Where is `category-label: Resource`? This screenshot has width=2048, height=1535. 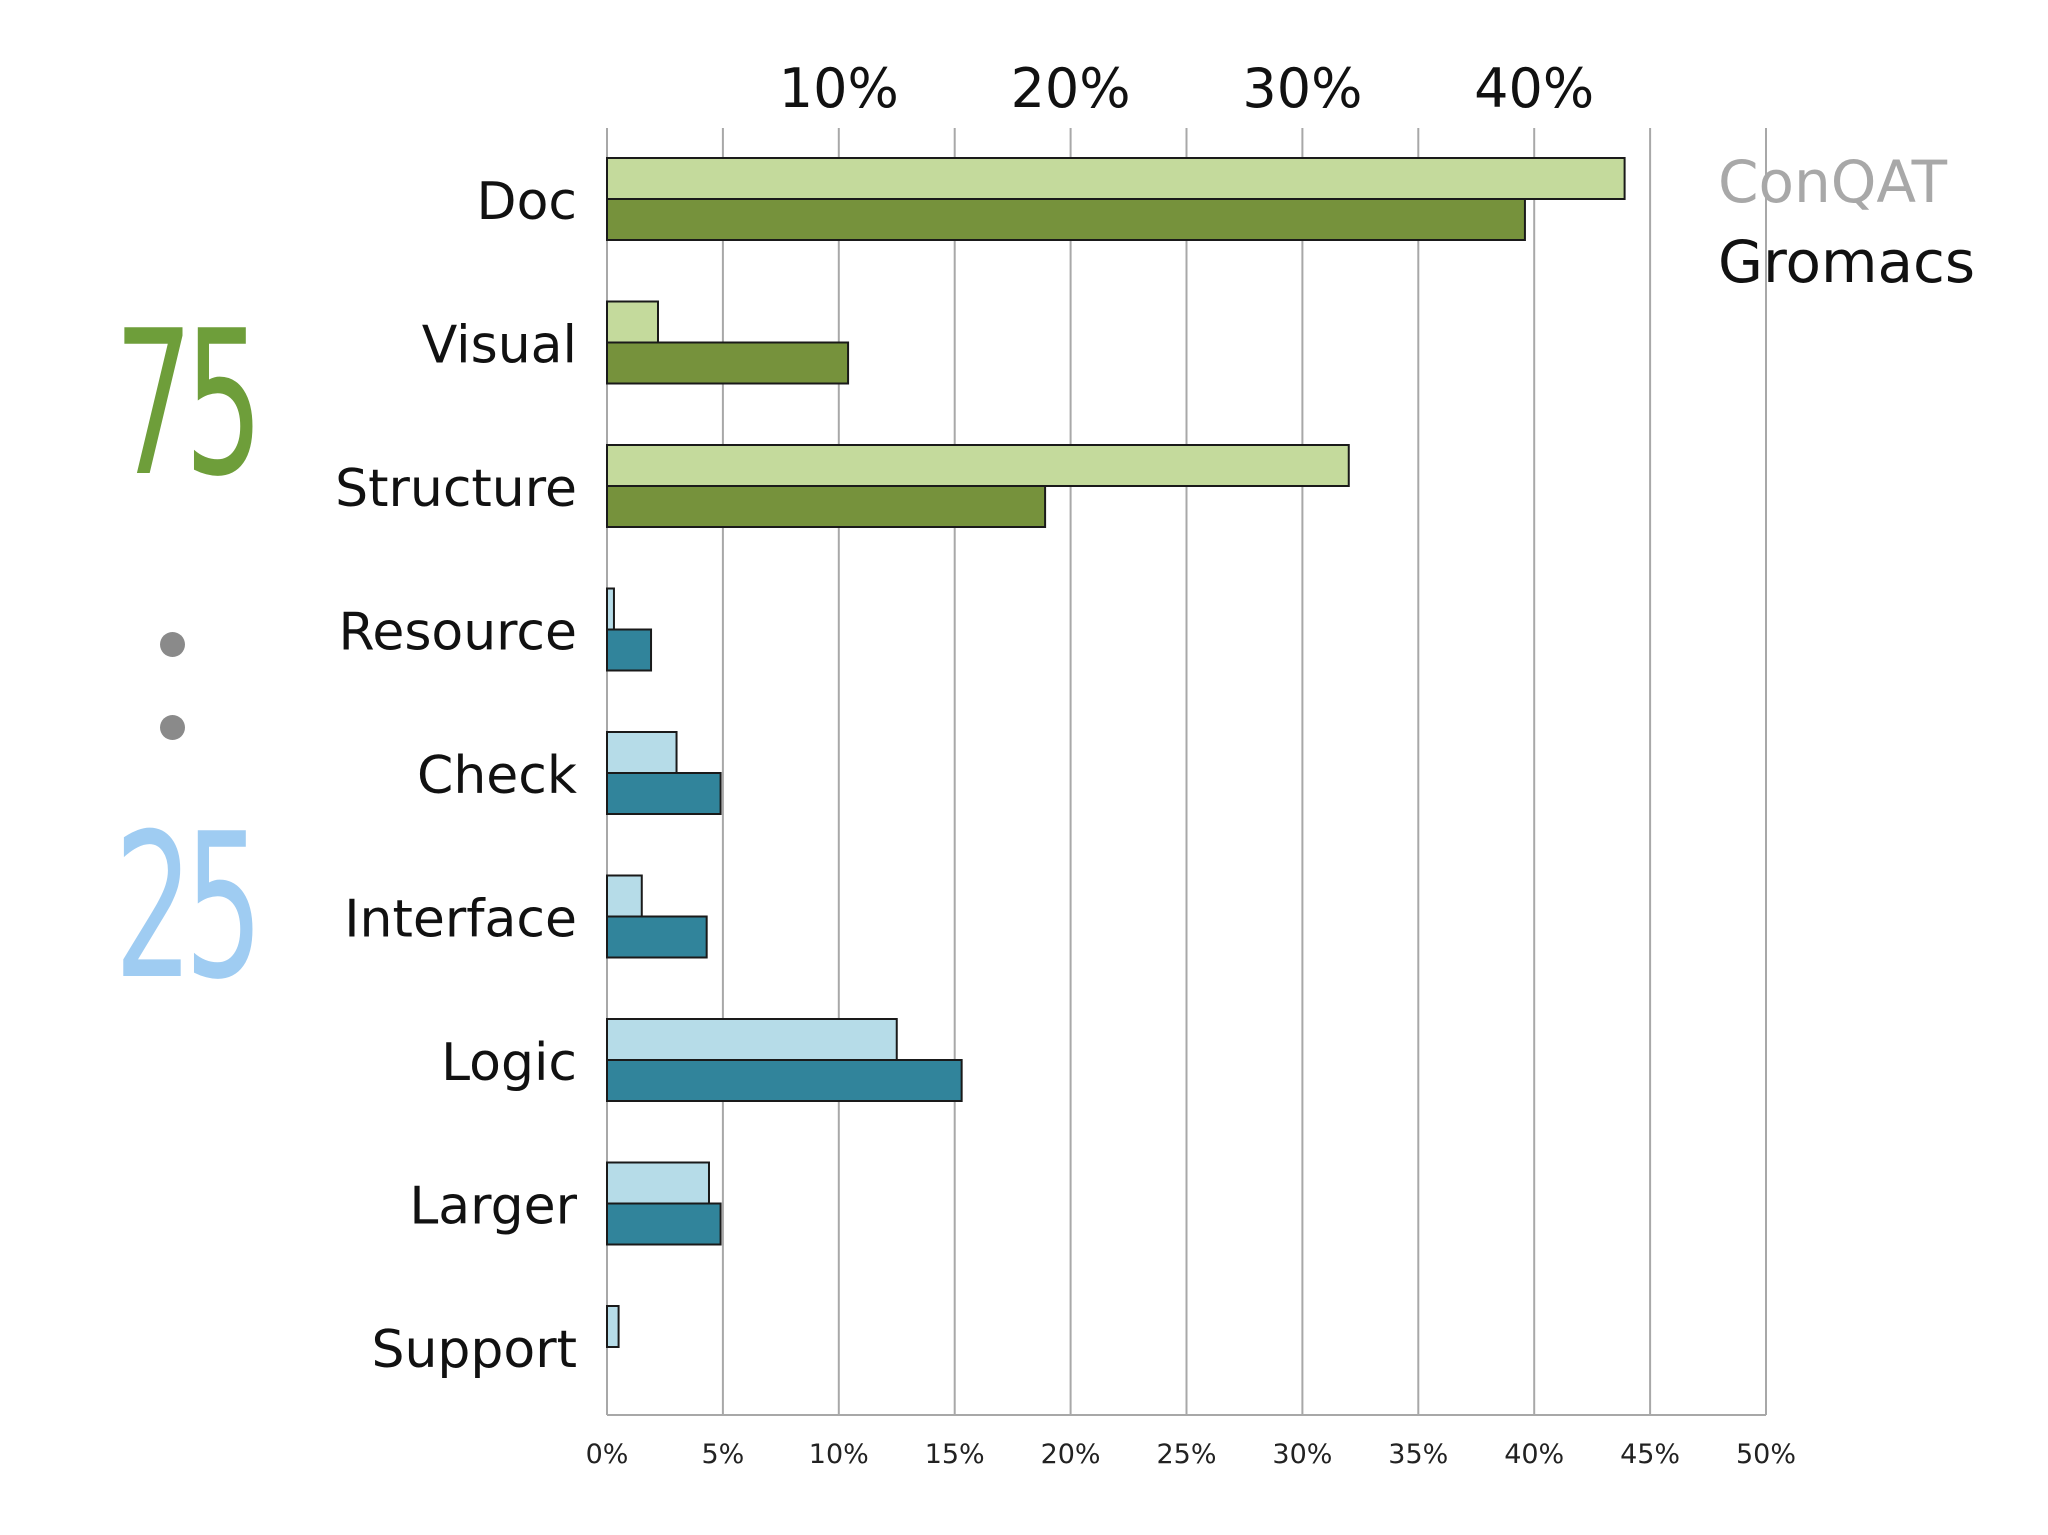 category-label: Resource is located at coordinates (458, 633).